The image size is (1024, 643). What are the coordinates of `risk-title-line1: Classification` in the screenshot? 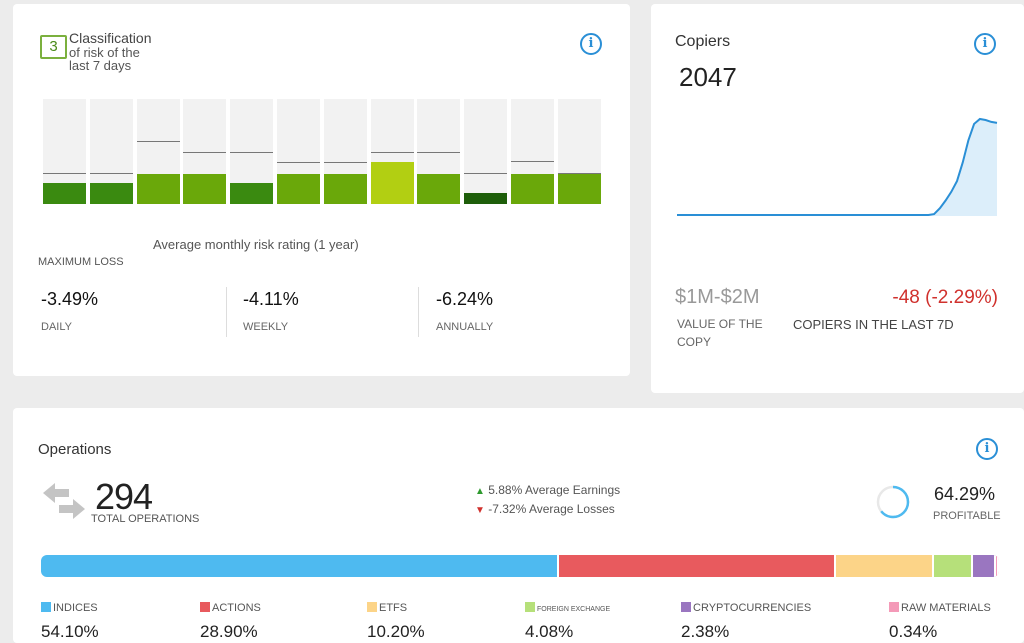 It's located at (110, 38).